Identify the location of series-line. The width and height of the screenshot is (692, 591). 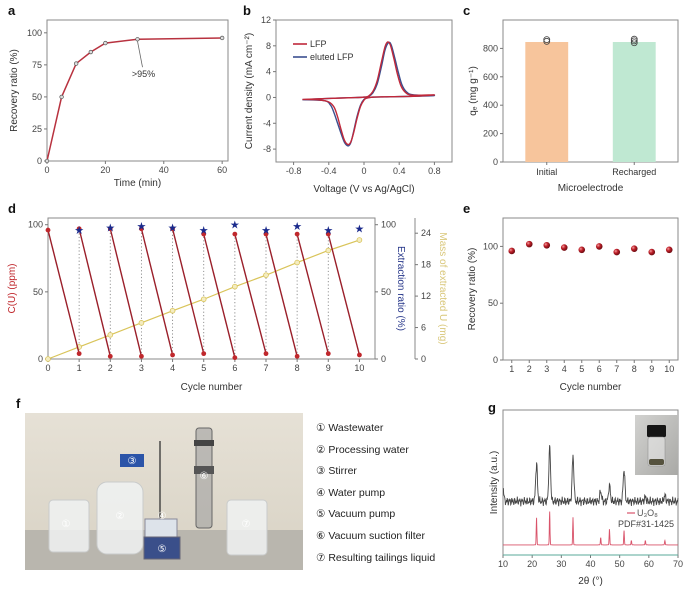
(134, 99).